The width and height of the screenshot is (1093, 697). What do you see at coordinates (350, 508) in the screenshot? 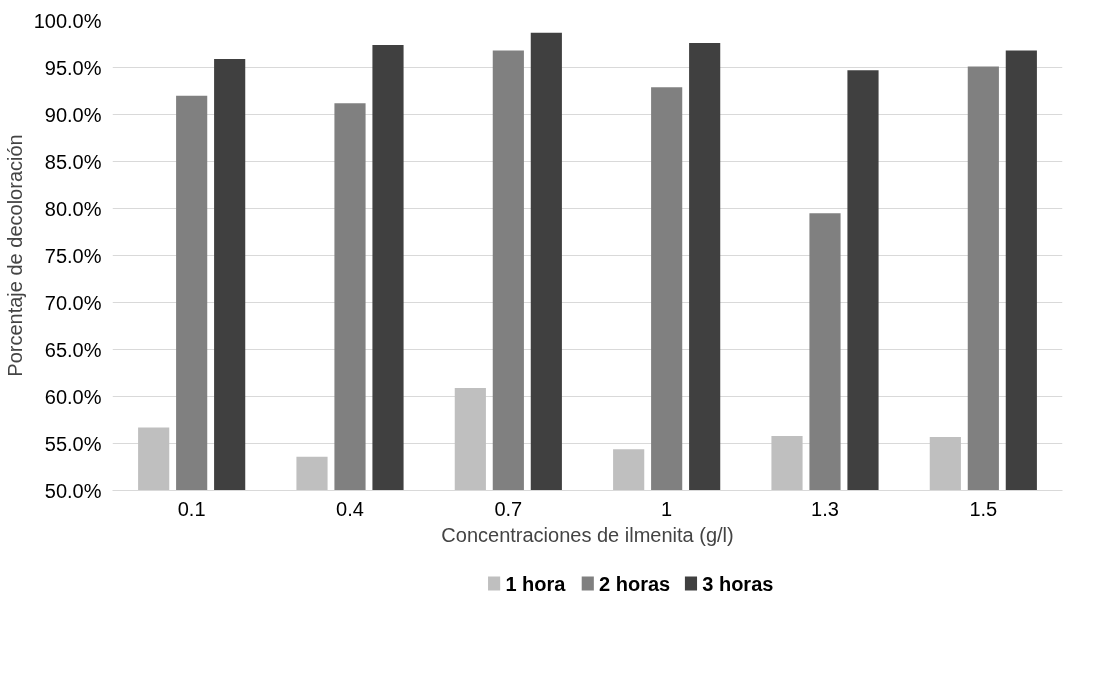
I see `x-tick-label: 0.4` at bounding box center [350, 508].